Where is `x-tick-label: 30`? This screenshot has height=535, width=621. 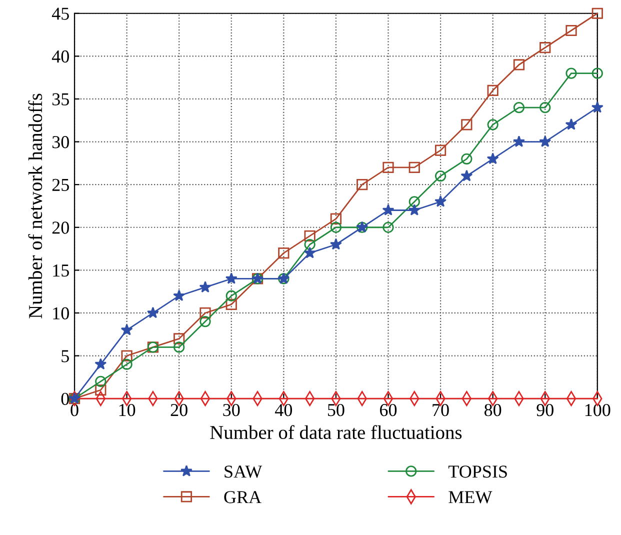
x-tick-label: 30 is located at coordinates (231, 410).